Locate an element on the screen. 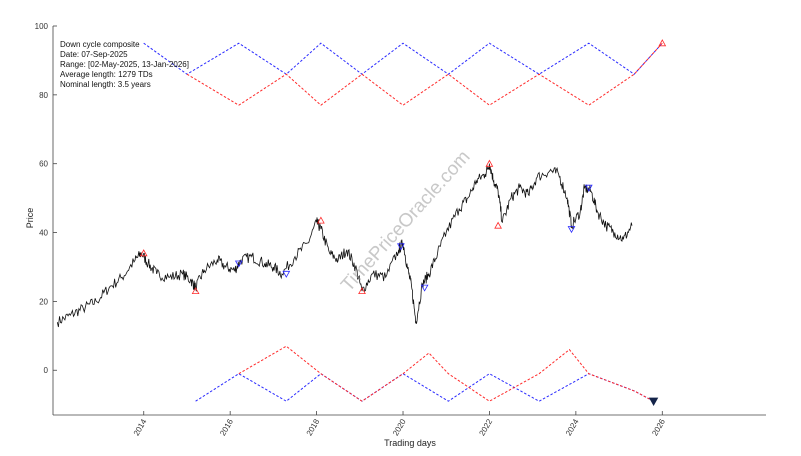  info-title: Down cycle composite is located at coordinates (100, 44).